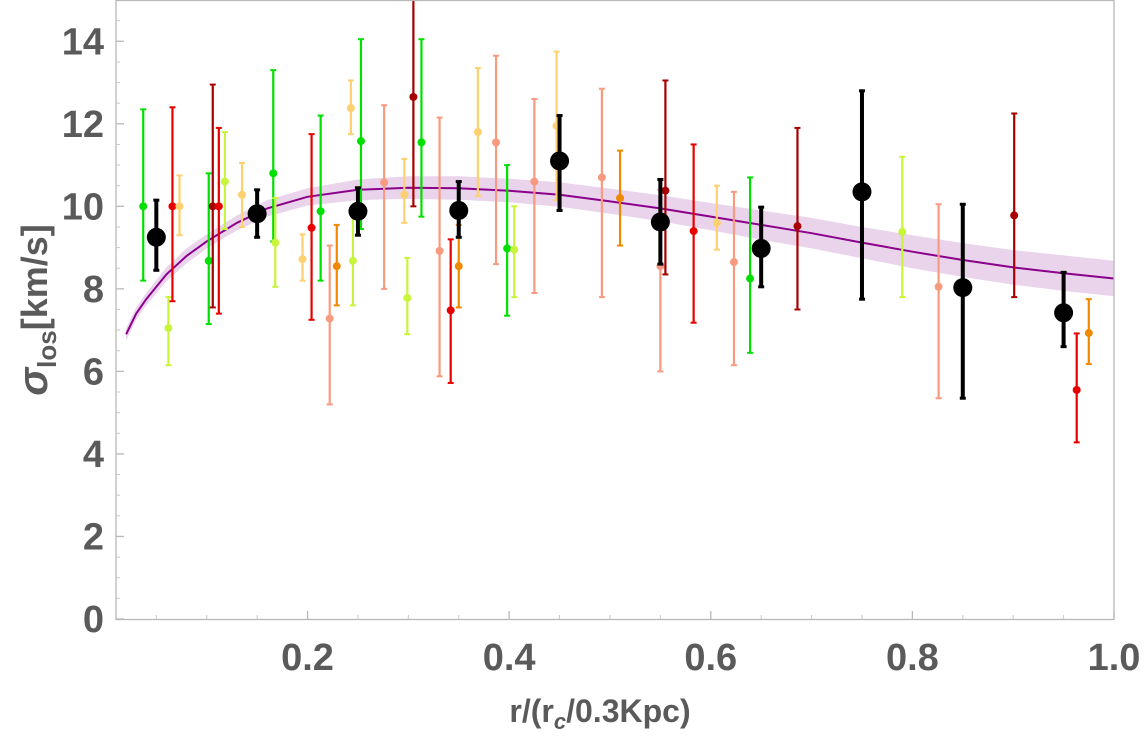  I want to click on y-axis-label-post: [km/s], so click(34, 277).